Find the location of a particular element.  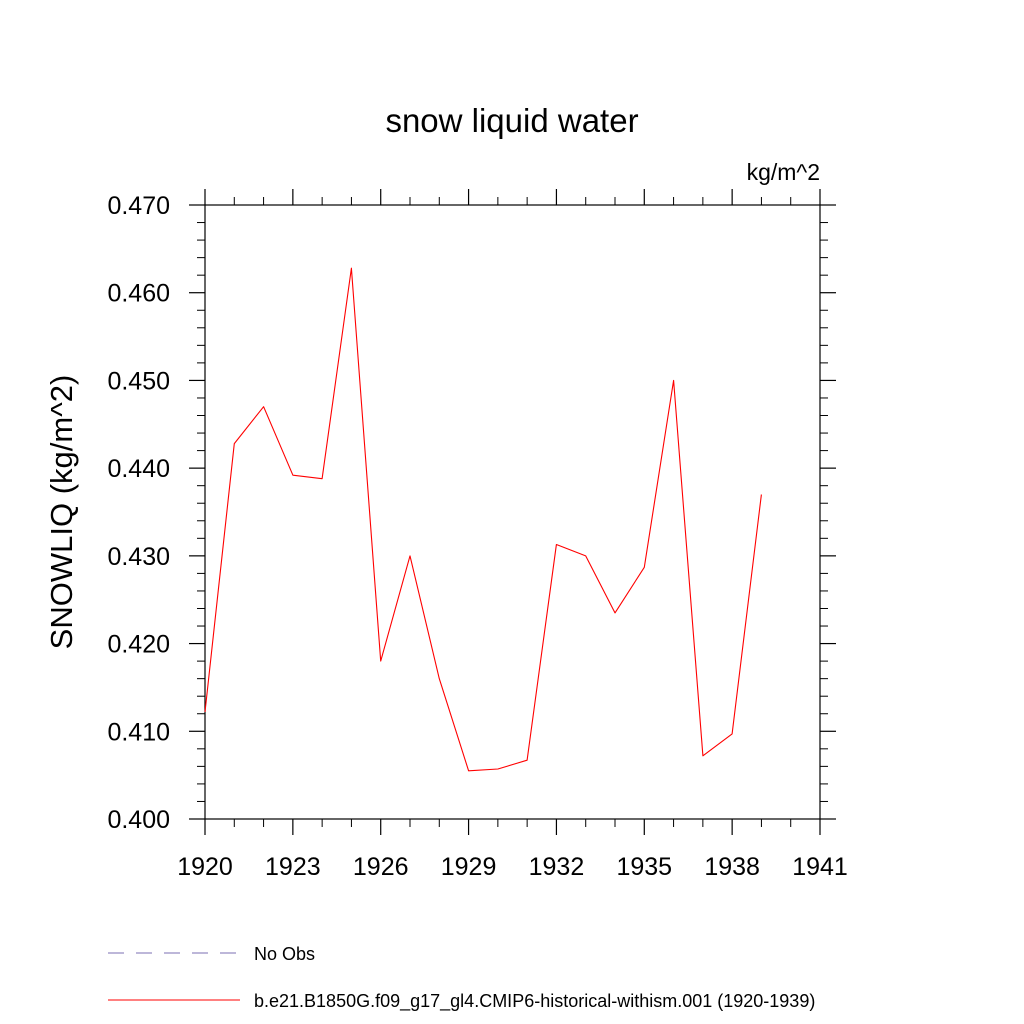

legend-label-no-obs: No Obs is located at coordinates (284, 954).